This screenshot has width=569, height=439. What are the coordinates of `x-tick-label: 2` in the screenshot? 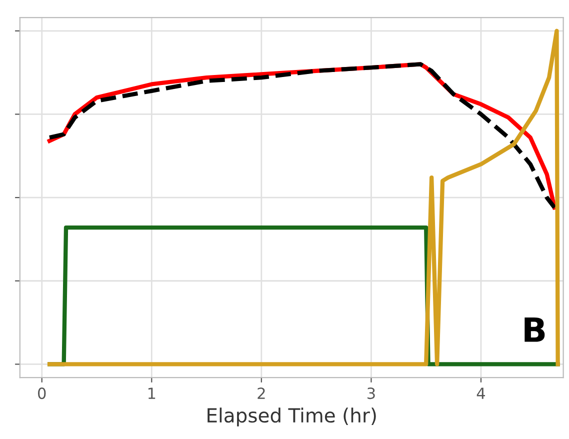 It's located at (261, 393).